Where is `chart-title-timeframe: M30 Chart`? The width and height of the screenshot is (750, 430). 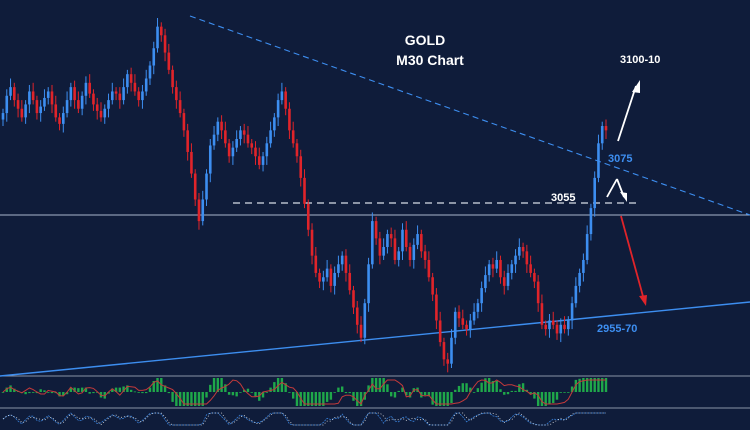 chart-title-timeframe: M30 Chart is located at coordinates (430, 60).